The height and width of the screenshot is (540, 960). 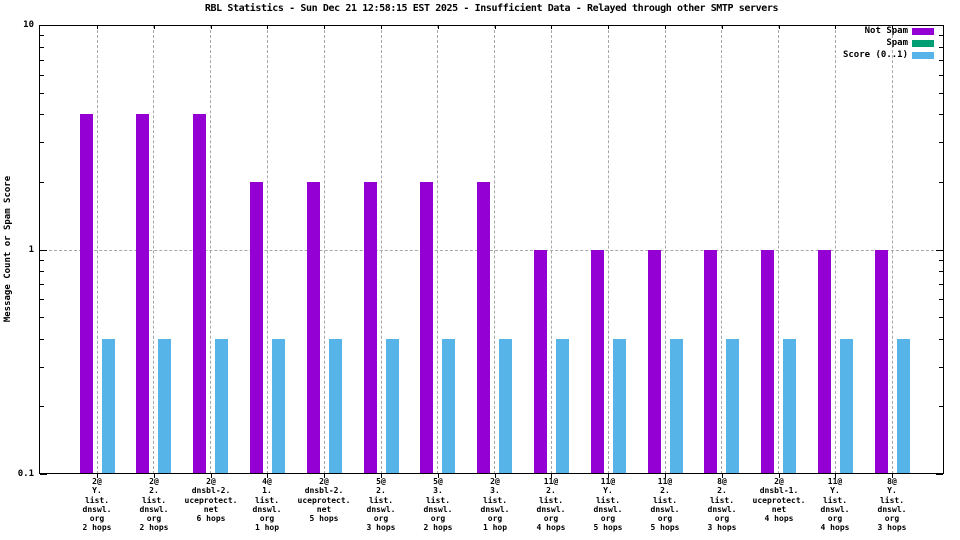 What do you see at coordinates (892, 505) in the screenshot?
I see `x-category-label: 8@ Y. list. dnswl. org 3 hops` at bounding box center [892, 505].